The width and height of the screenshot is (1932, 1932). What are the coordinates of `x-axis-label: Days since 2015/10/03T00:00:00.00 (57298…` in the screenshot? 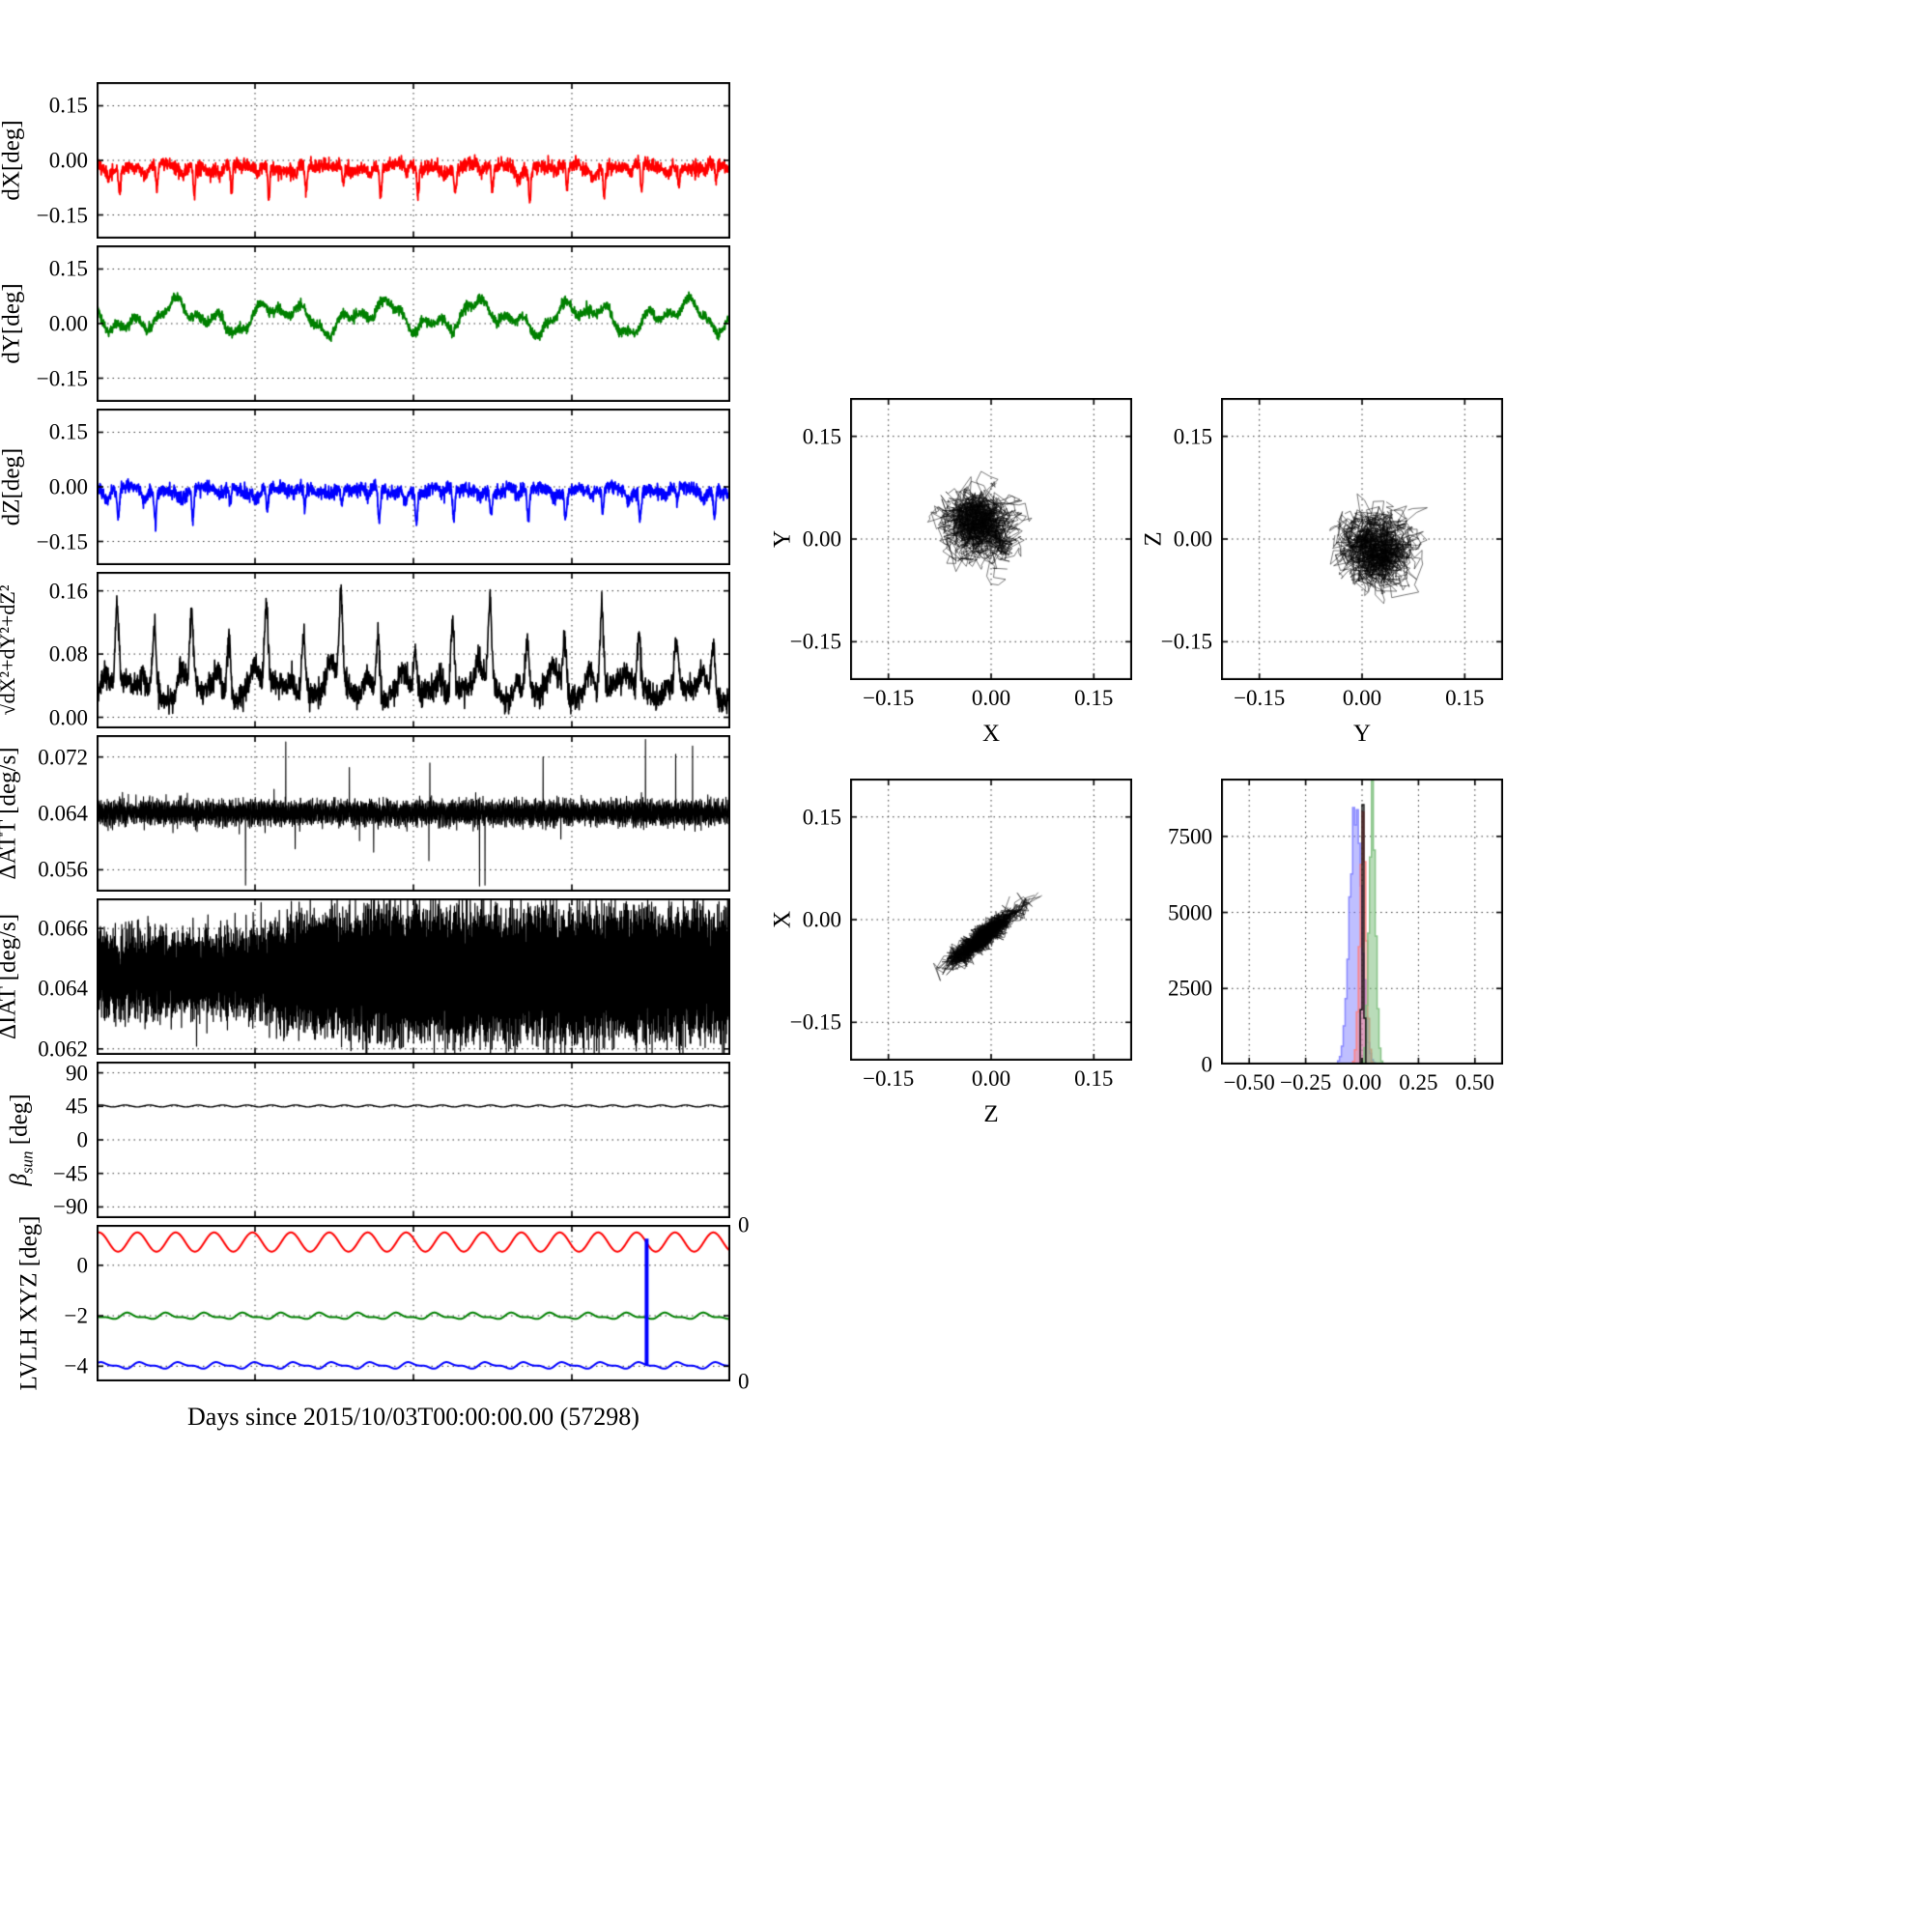 It's located at (413, 1417).